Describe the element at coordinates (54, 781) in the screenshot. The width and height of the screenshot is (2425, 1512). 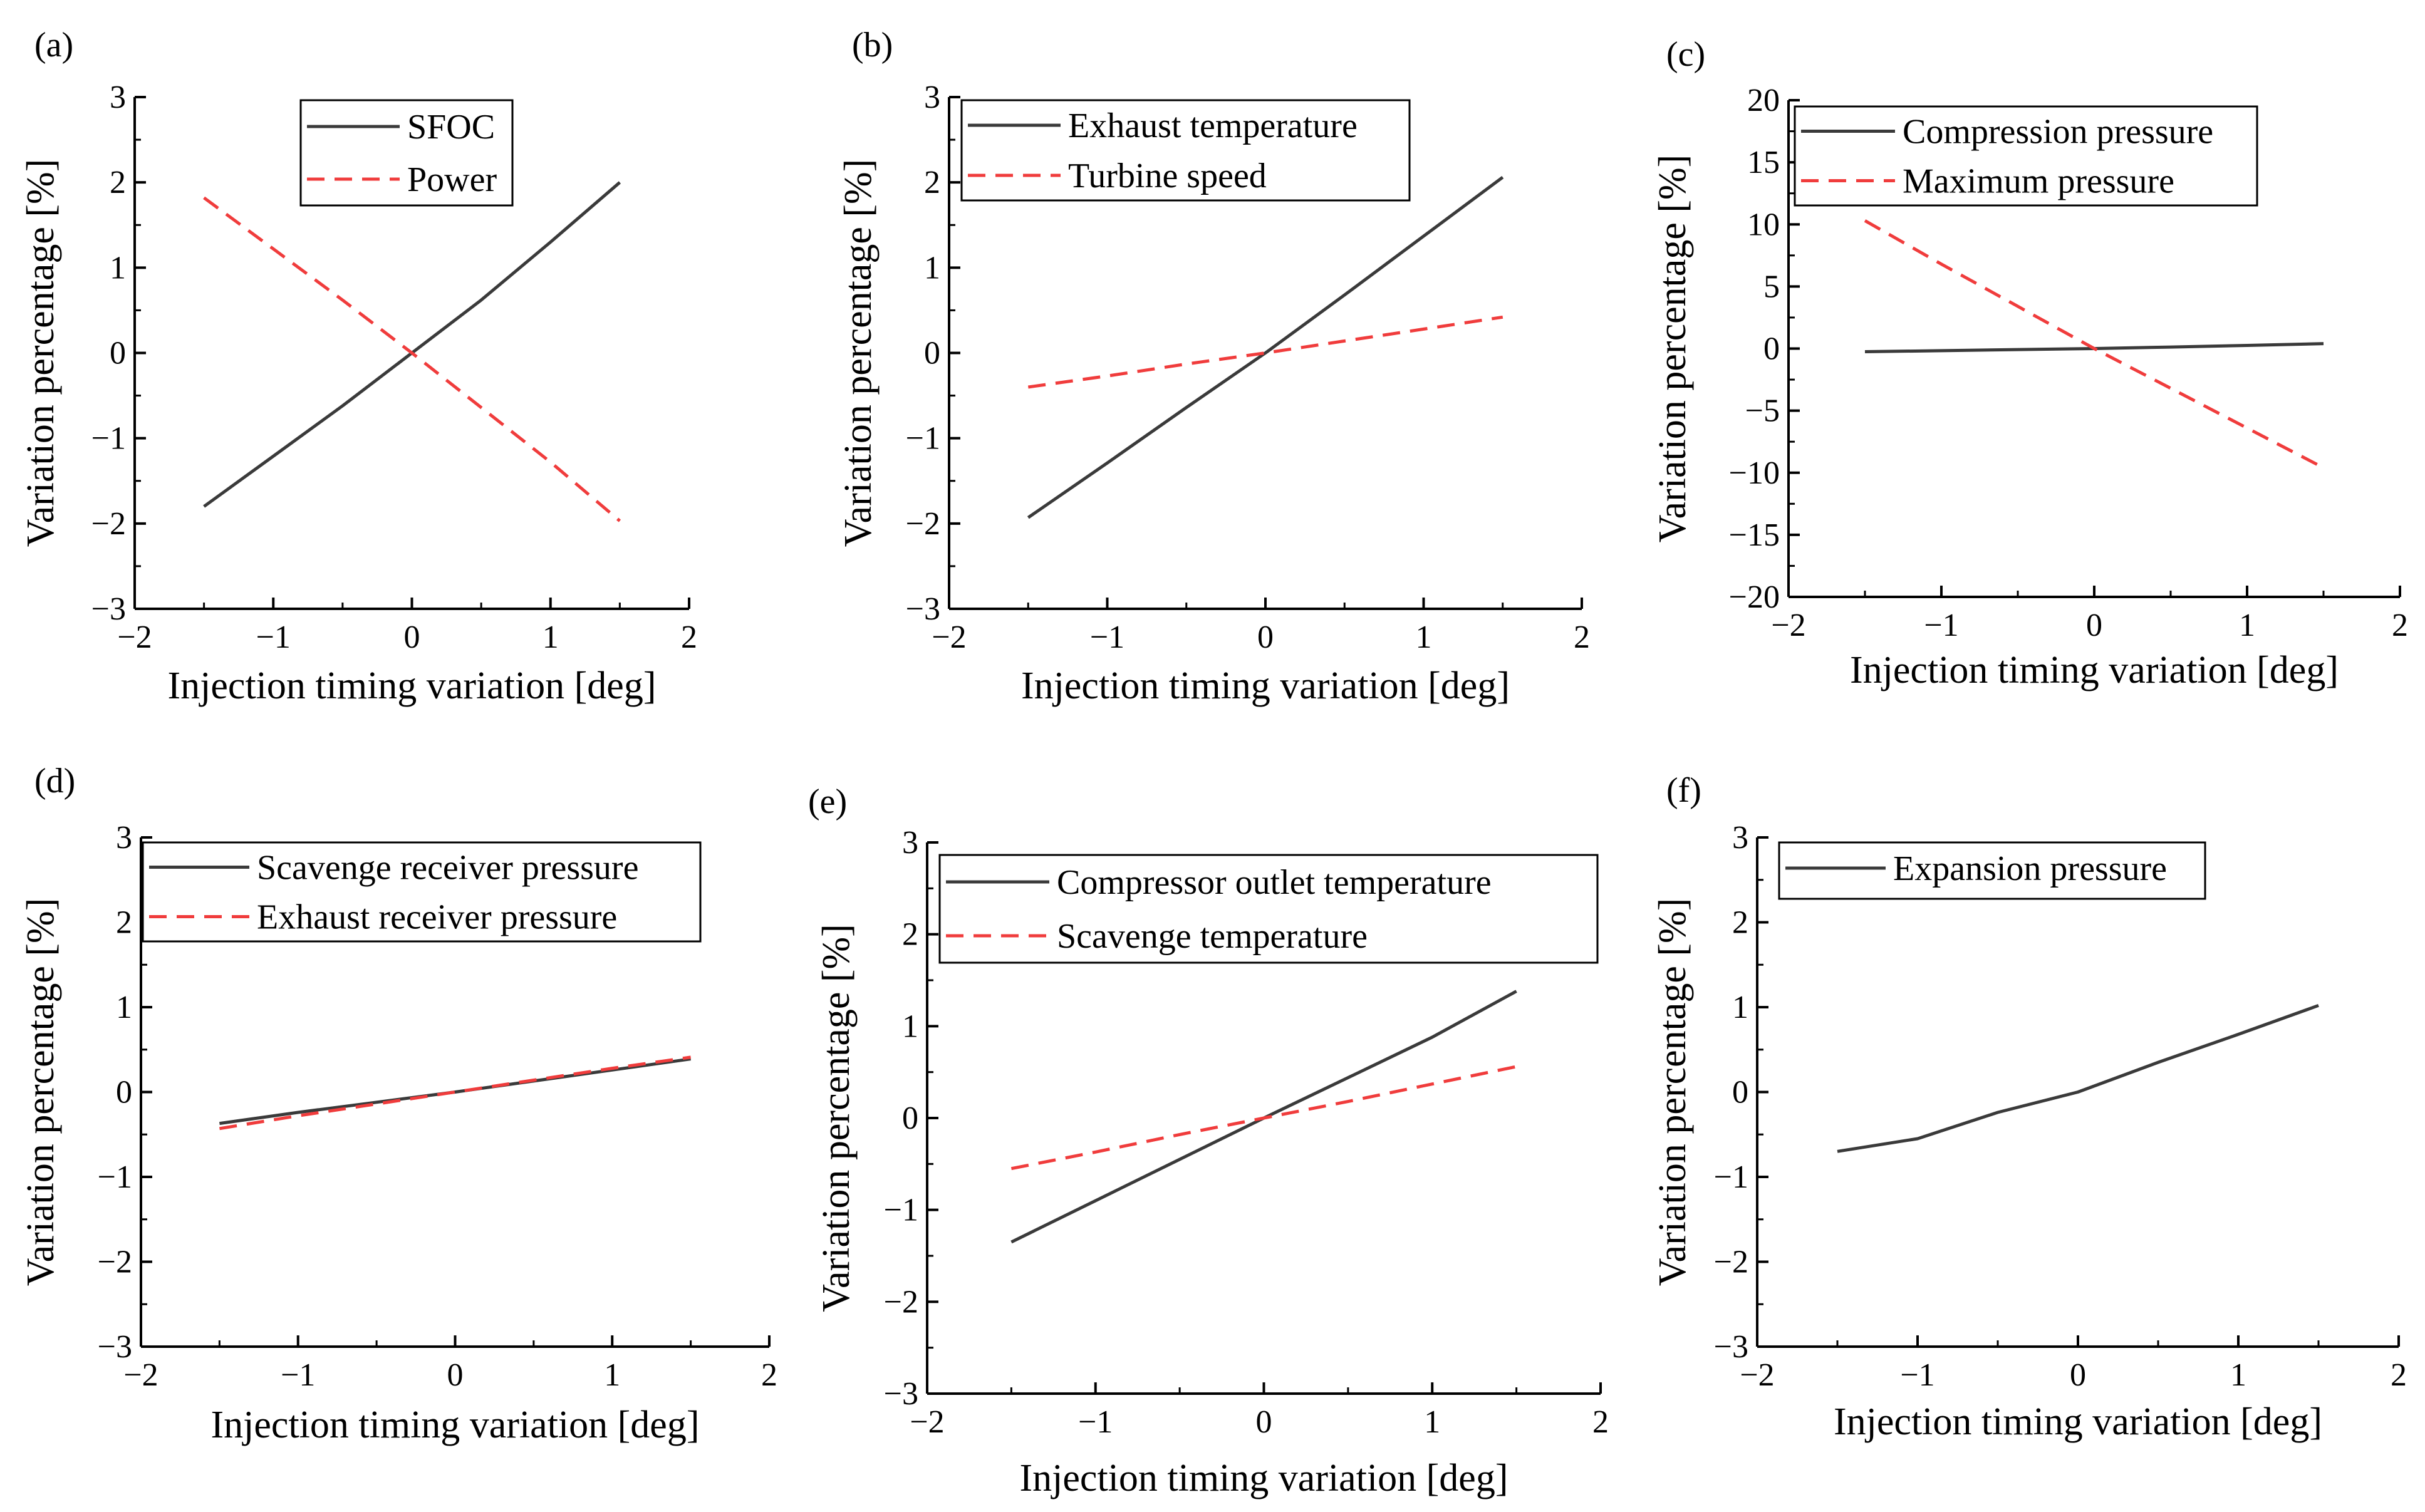
I see `panel-label: (d)` at that location.